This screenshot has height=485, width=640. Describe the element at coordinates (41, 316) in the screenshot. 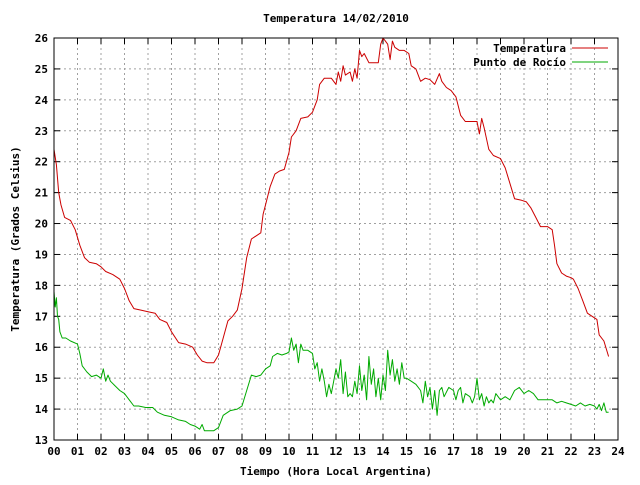

I see `y-tick-label: 17` at that location.